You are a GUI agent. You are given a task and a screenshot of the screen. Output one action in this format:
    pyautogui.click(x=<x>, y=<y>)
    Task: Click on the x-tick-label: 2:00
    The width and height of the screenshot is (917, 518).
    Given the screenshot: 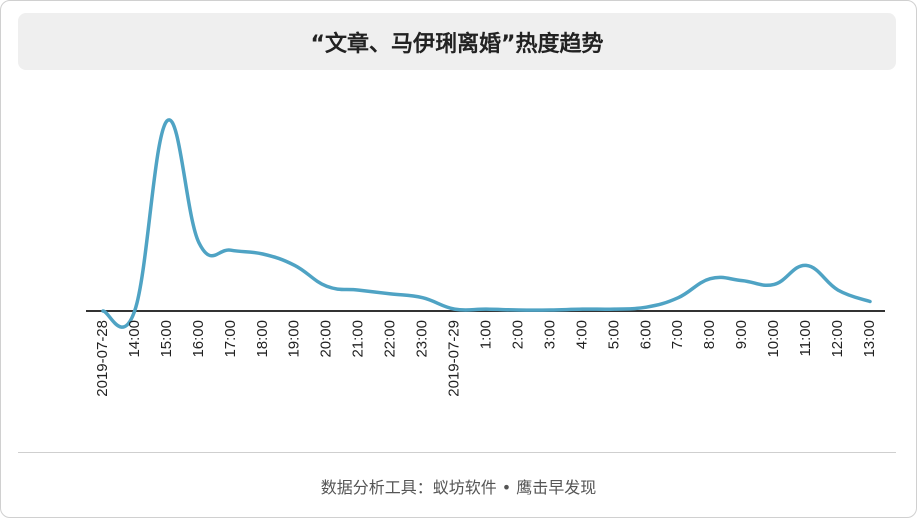 What is the action you would take?
    pyautogui.click(x=517, y=334)
    